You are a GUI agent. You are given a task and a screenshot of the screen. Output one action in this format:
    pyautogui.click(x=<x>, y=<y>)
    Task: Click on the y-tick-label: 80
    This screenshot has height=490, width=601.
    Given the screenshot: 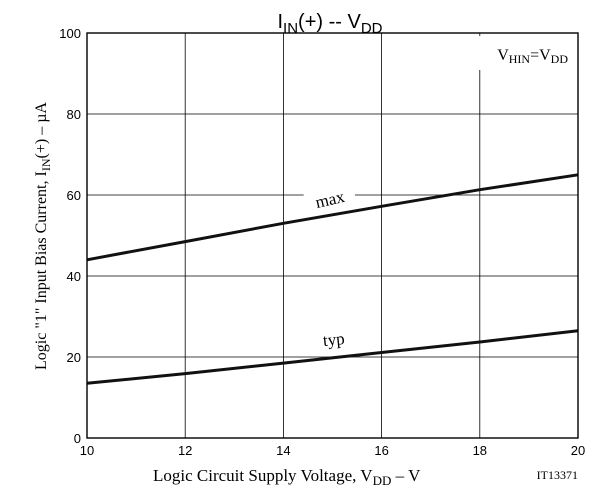 What is the action you would take?
    pyautogui.click(x=74, y=114)
    